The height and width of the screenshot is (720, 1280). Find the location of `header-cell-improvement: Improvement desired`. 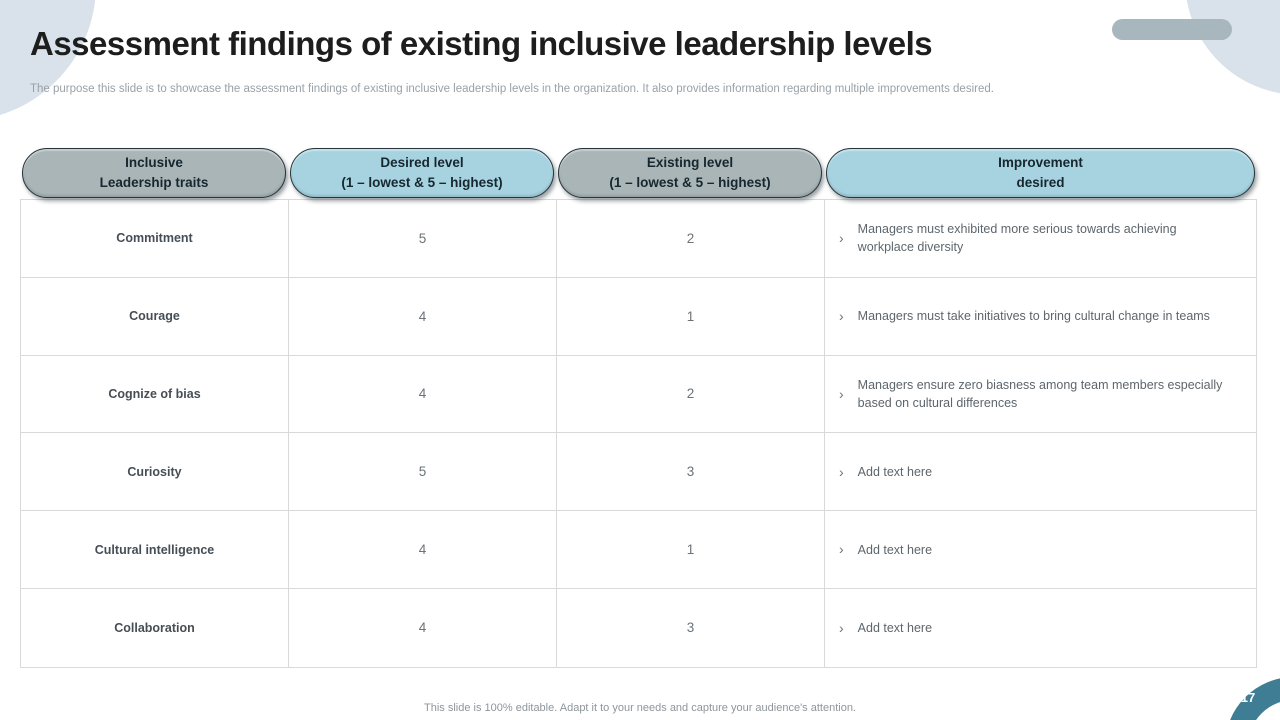

header-cell-improvement: Improvement desired is located at coordinates (1040, 173).